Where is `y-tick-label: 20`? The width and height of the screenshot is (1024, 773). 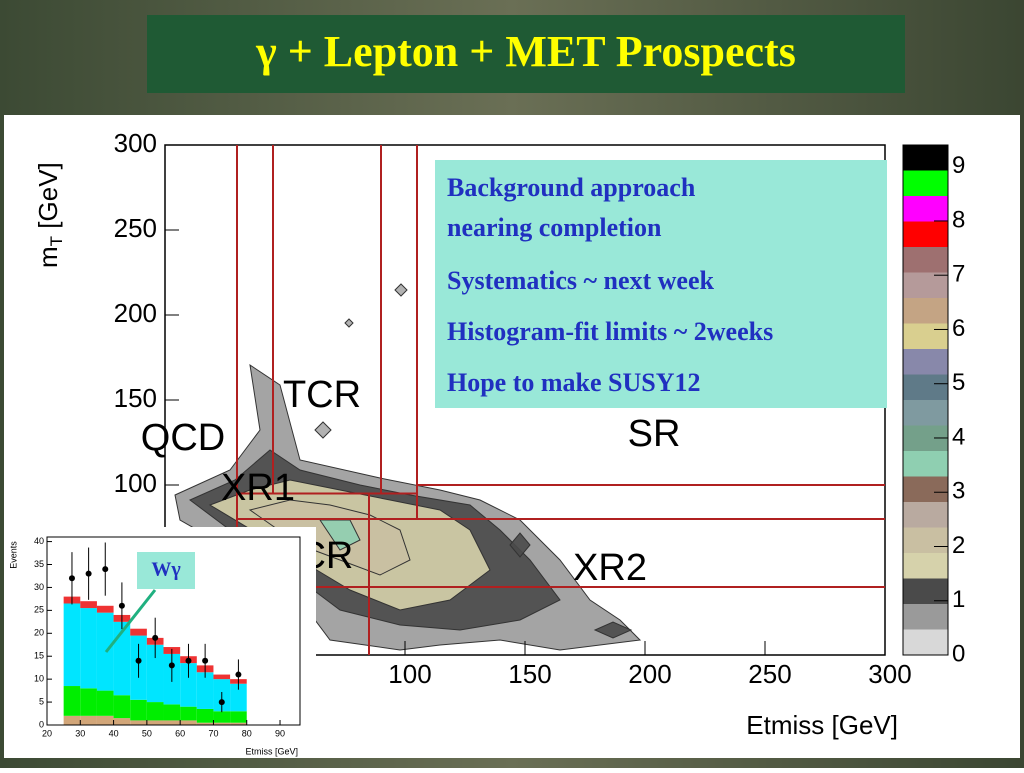
y-tick-label: 20 is located at coordinates (39, 633).